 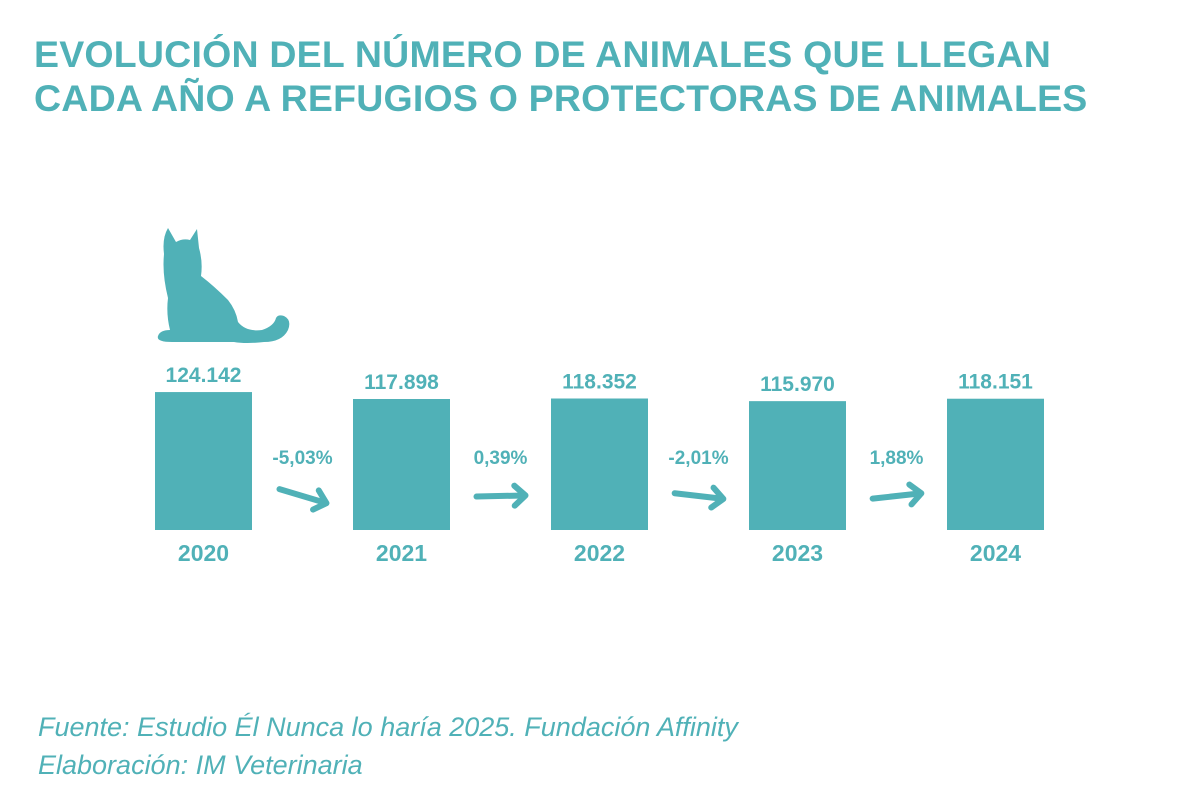 I want to click on cat-icon, so click(x=223, y=285).